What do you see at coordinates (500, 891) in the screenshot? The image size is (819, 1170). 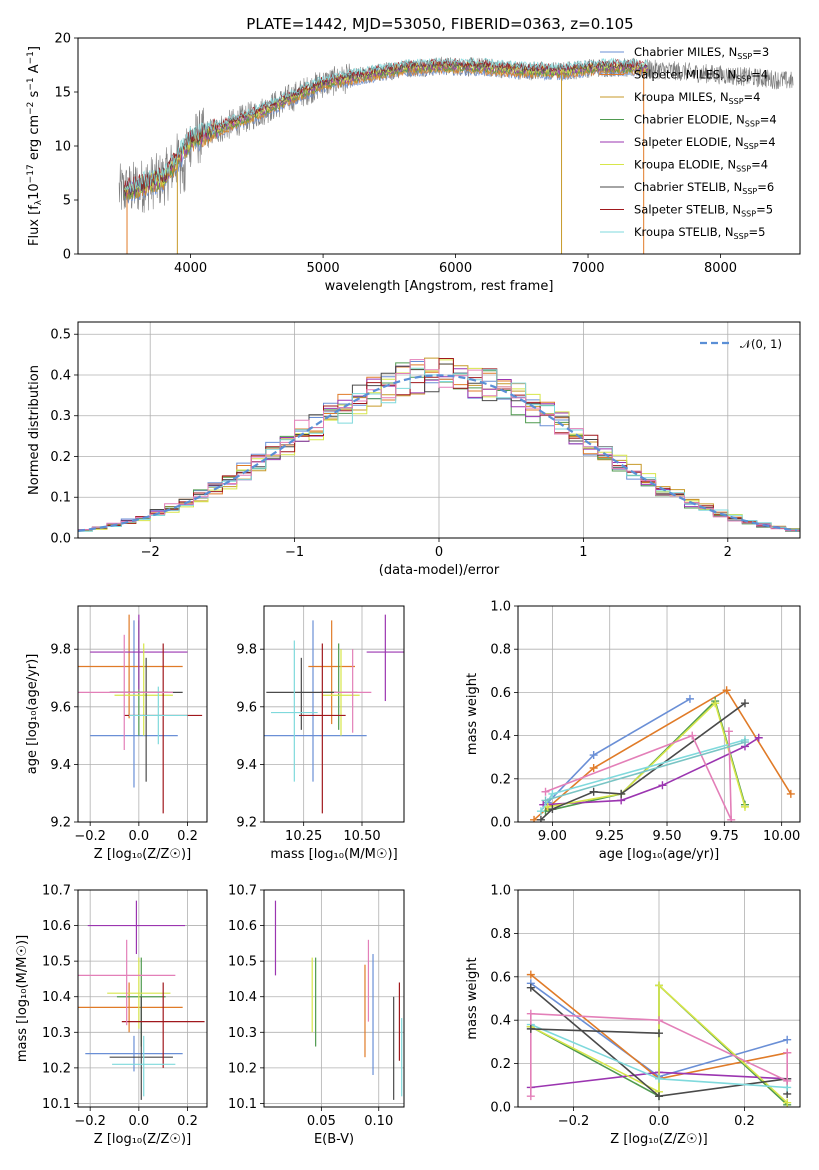 I see `y-tick-label: 1.0` at bounding box center [500, 891].